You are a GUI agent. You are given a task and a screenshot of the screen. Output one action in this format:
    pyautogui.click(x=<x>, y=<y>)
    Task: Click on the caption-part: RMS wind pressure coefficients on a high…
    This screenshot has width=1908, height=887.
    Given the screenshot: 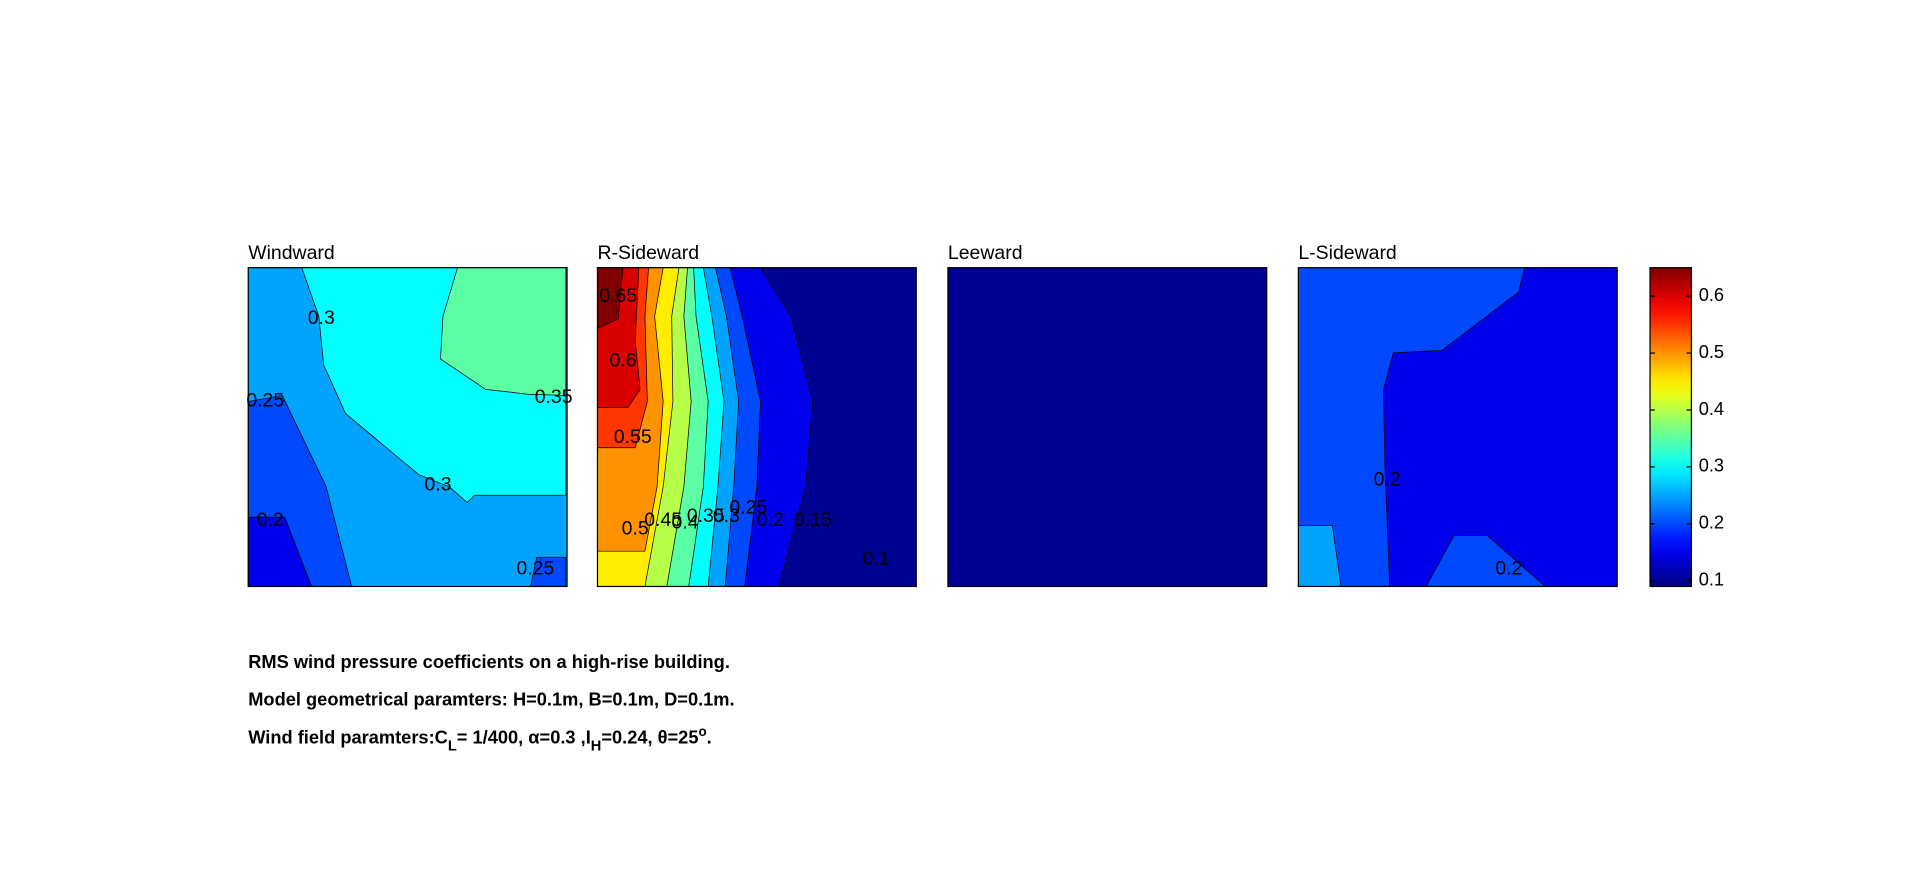 What is the action you would take?
    pyautogui.click(x=489, y=661)
    